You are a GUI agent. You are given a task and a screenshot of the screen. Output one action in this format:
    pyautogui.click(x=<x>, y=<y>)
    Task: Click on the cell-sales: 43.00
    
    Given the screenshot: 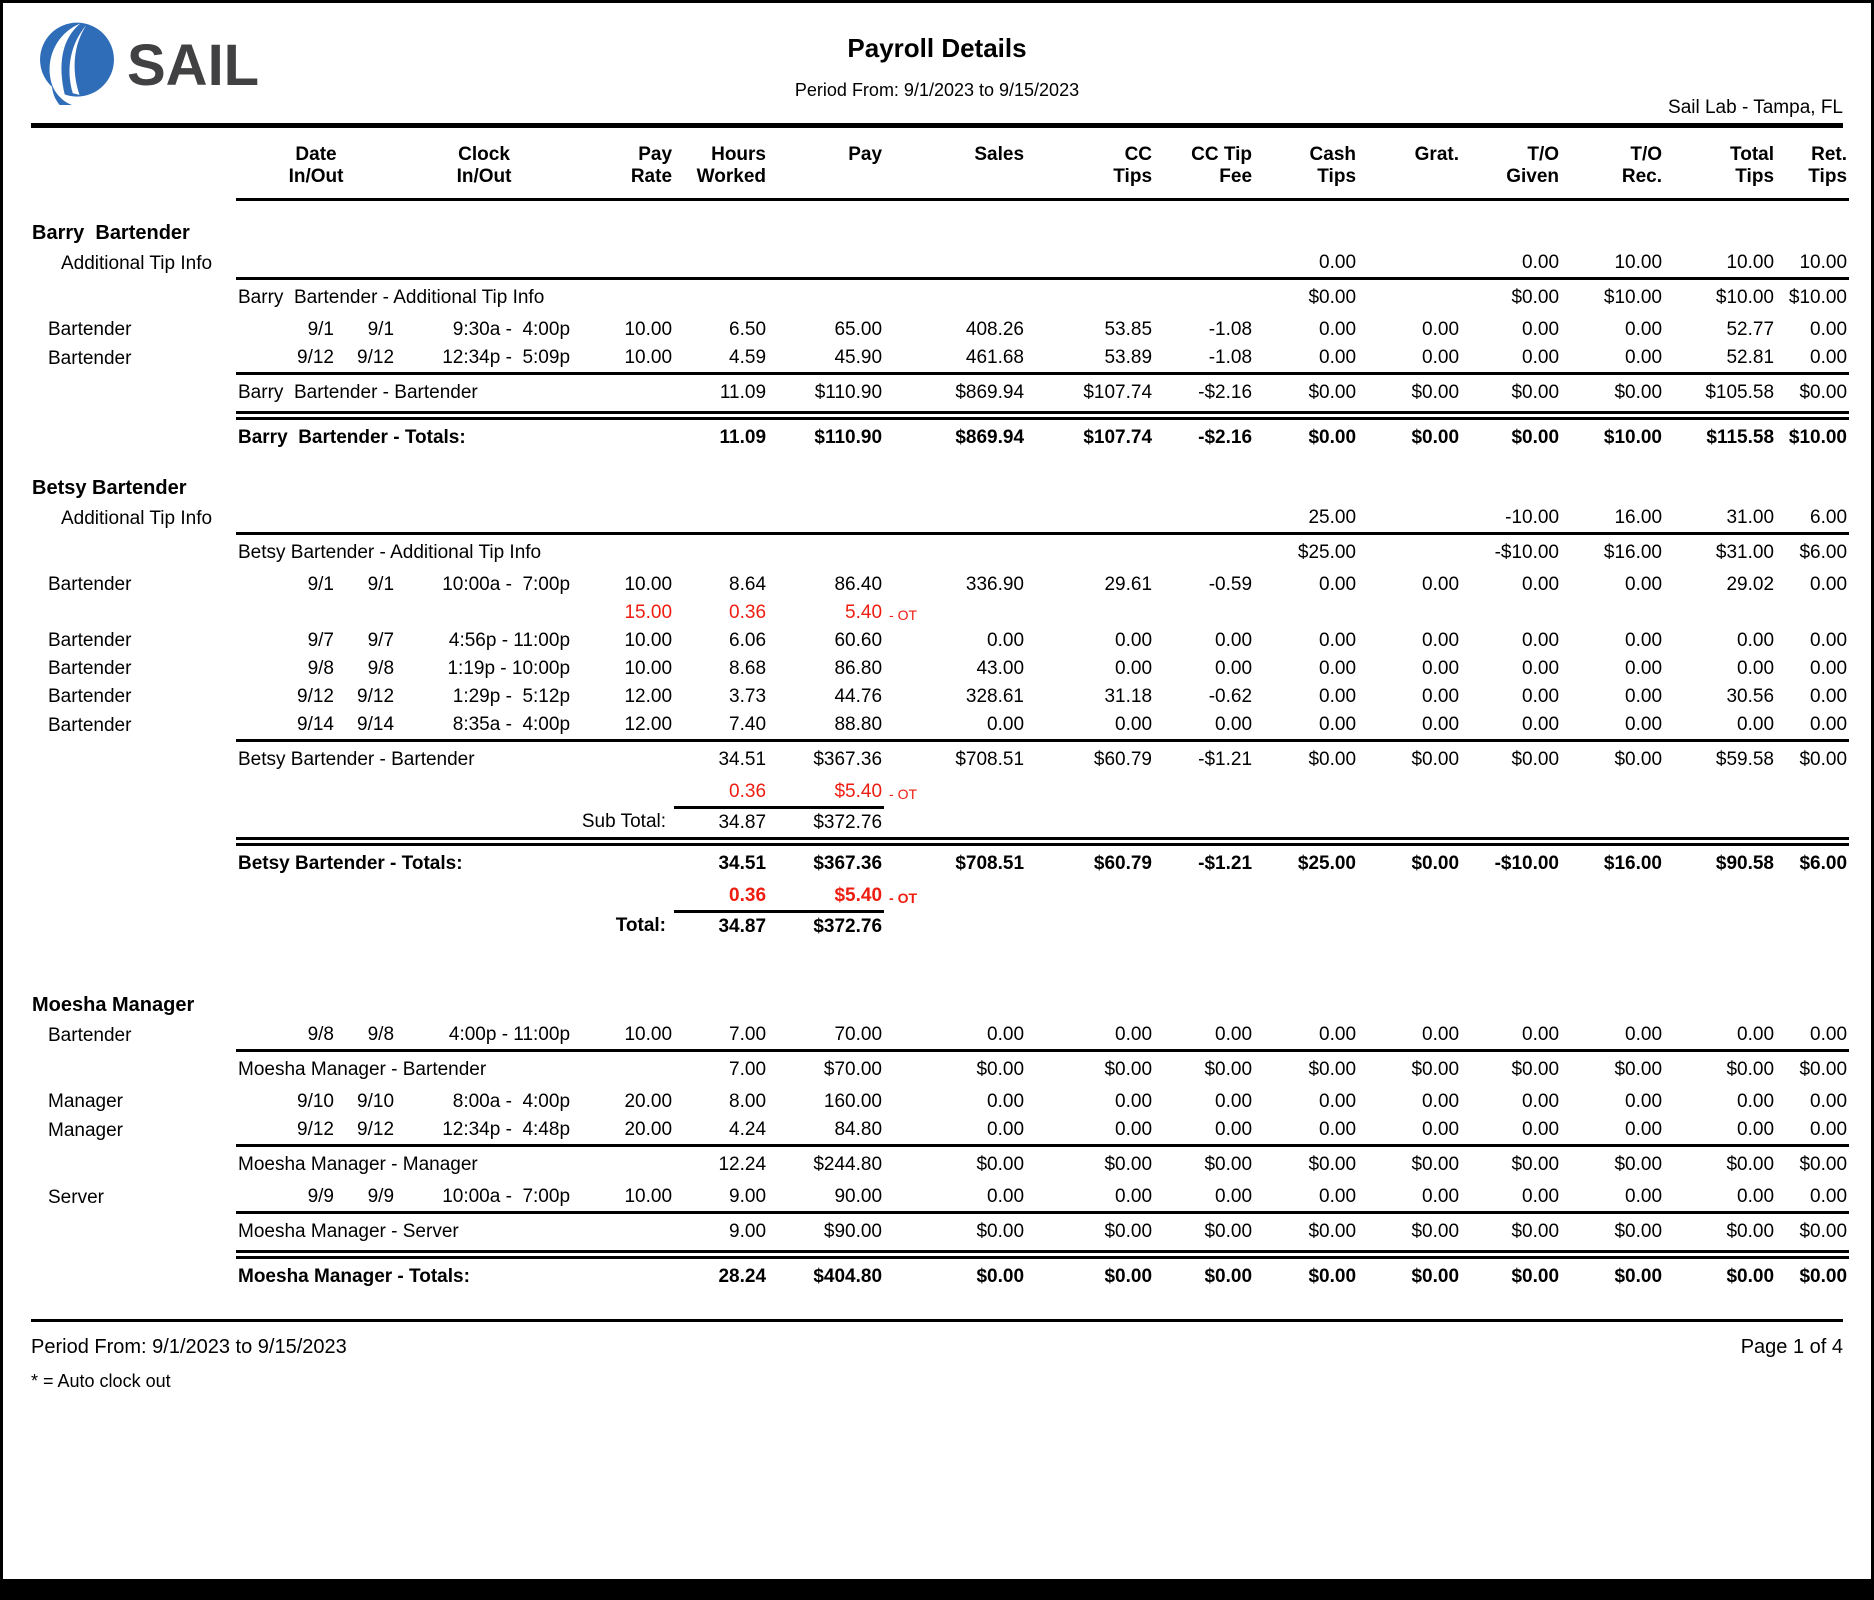 What is the action you would take?
    pyautogui.click(x=1000, y=668)
    